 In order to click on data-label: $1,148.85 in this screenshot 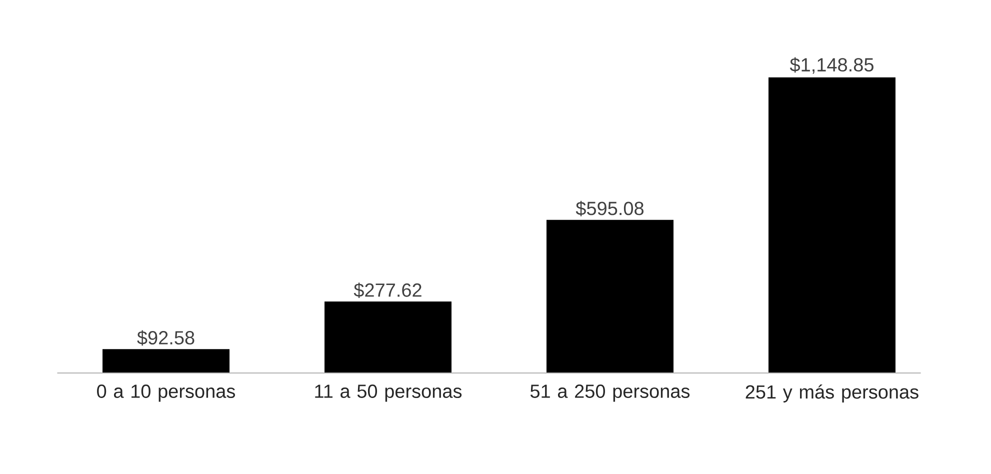, I will do `click(832, 65)`.